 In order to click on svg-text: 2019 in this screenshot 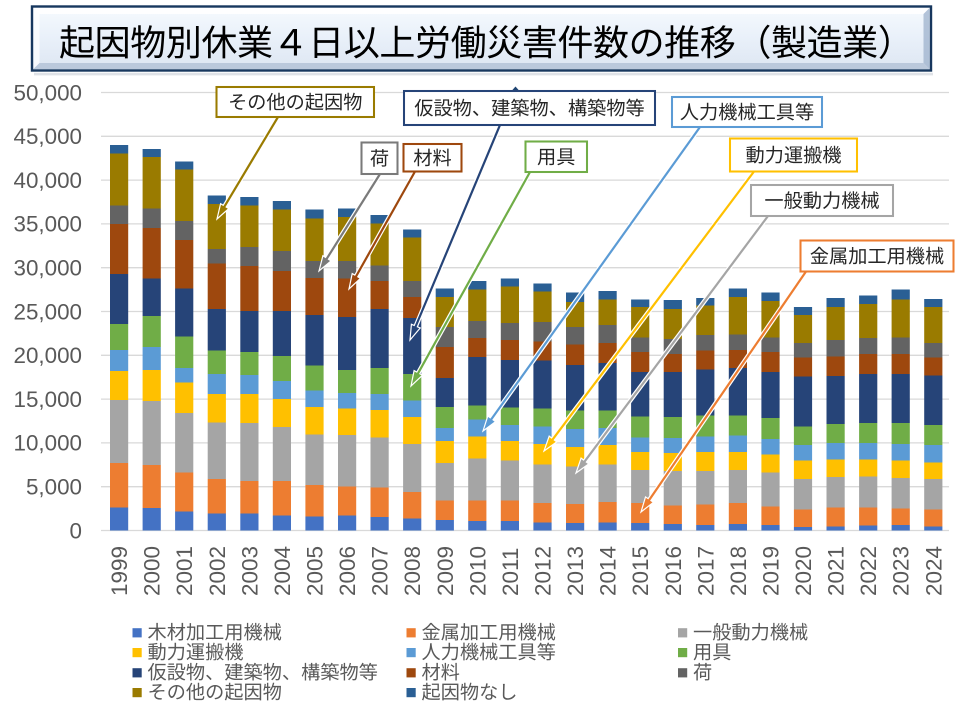, I will do `click(771, 571)`.